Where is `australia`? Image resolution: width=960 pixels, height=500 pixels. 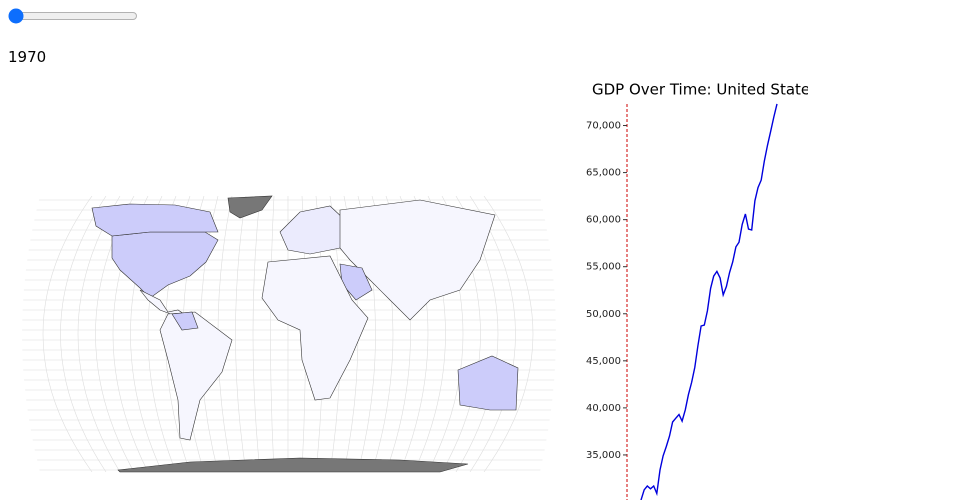 australia is located at coordinates (488, 383).